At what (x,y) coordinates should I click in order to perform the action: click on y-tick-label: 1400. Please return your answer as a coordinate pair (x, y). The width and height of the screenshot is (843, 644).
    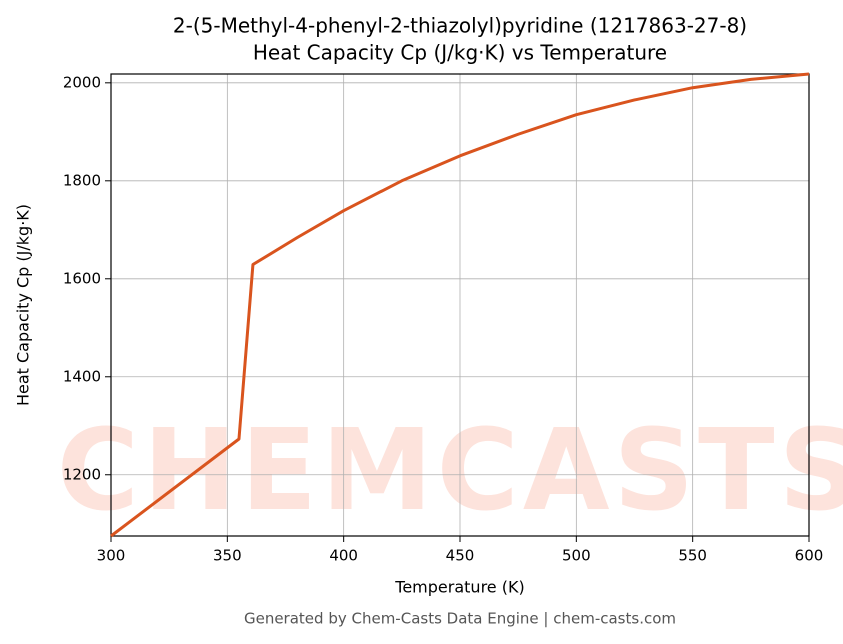
    Looking at the image, I should click on (82, 376).